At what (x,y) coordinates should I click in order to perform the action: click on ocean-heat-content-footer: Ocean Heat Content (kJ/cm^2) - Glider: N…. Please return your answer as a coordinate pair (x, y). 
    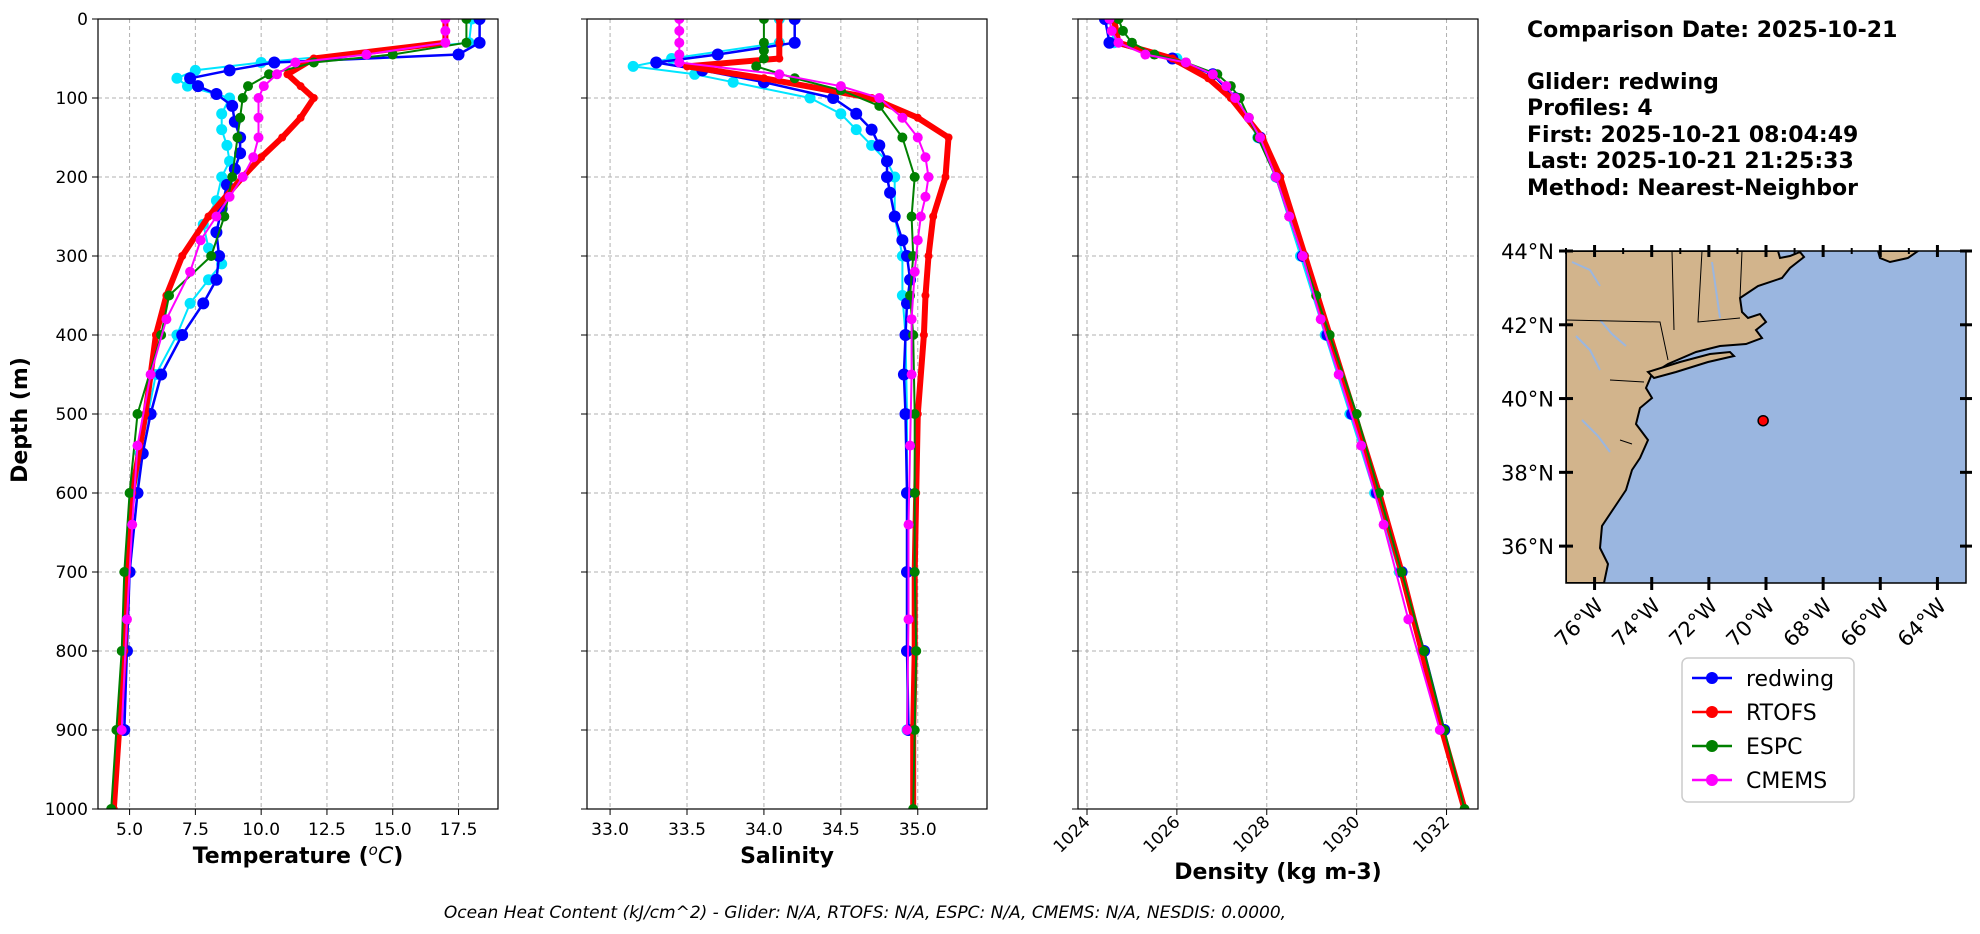
    Looking at the image, I should click on (865, 913).